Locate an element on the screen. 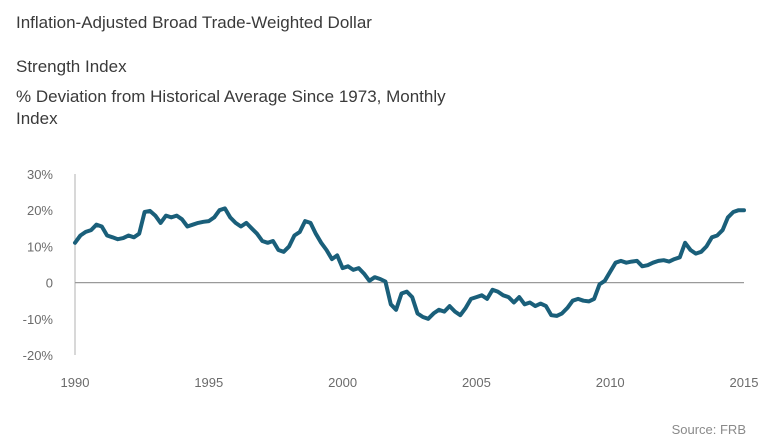 This screenshot has height=447, width=768. source-note: Source: FRB is located at coordinates (708, 429).